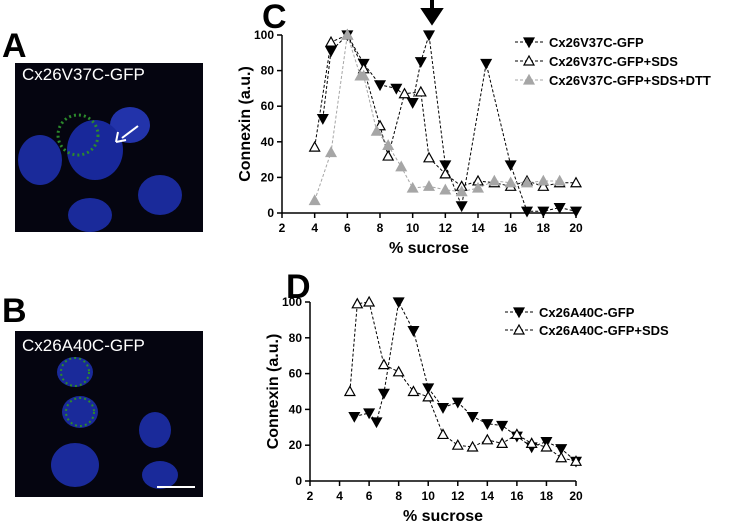  Describe the element at coordinates (630, 80) in the screenshot. I see `legend-label: Cx26V37C-GFP+SDS+DTT` at that location.